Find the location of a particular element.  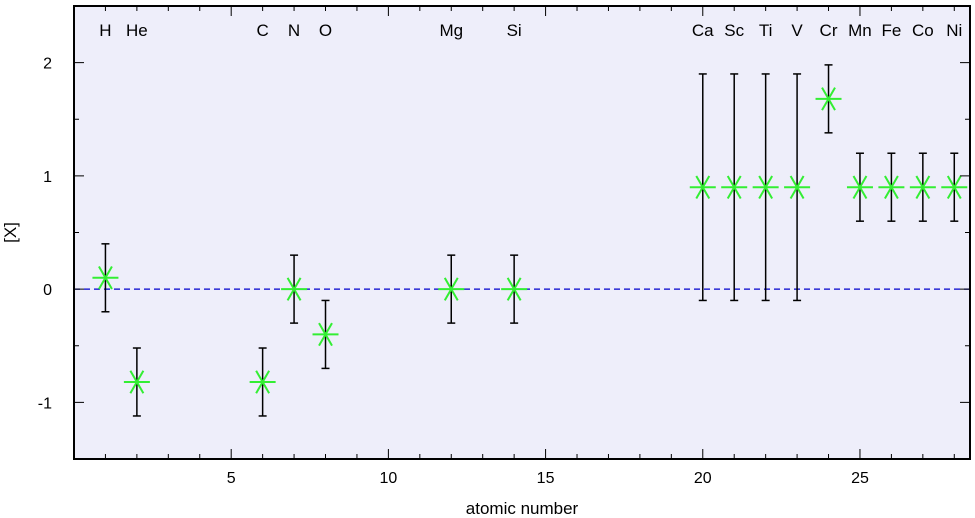

element-label: C is located at coordinates (262, 30).